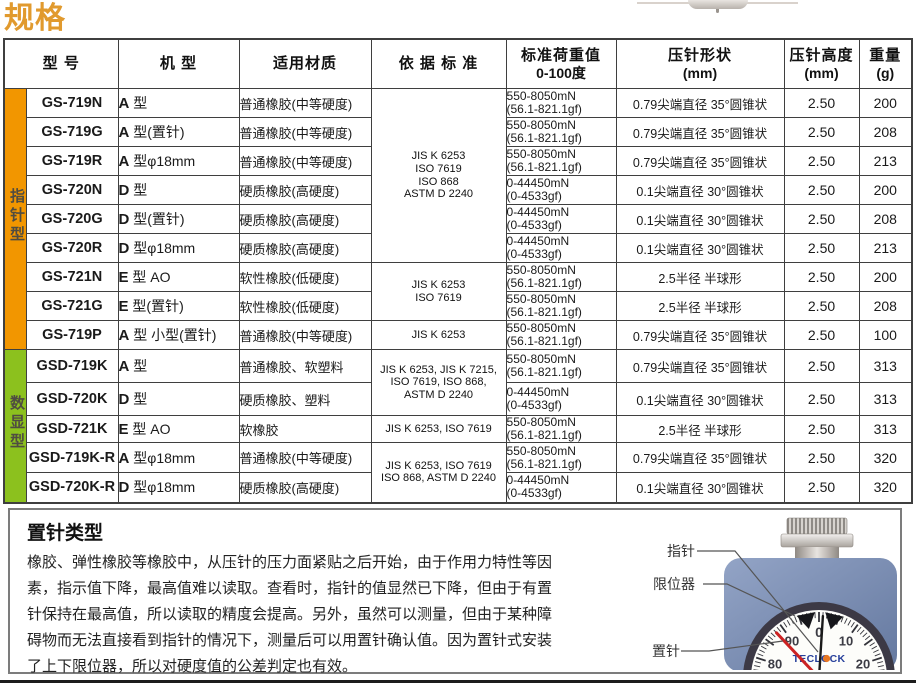  I want to click on col-header-standard: 依 据 标 准, so click(438, 63).